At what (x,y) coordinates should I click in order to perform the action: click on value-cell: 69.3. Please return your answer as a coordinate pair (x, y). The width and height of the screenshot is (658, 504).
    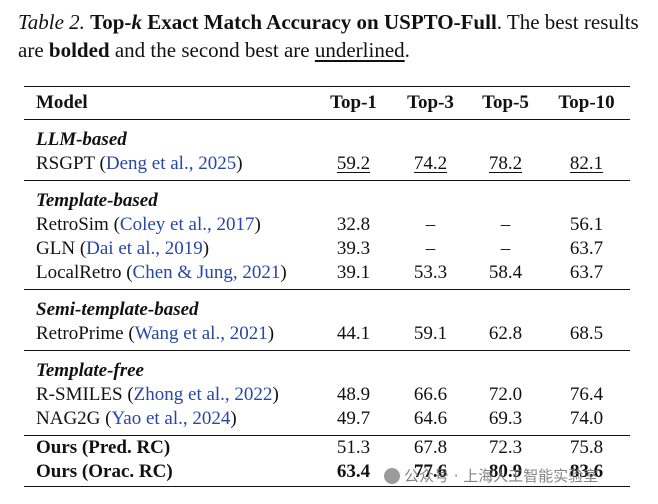
    Looking at the image, I should click on (505, 421).